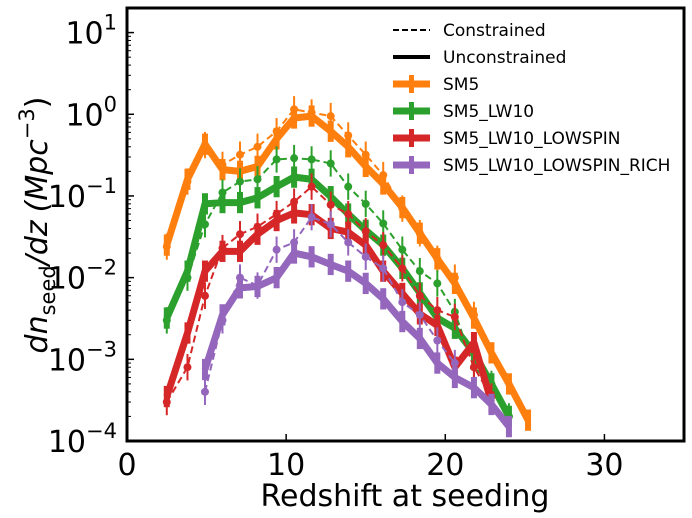  I want to click on y-tick-label: 10⁻², so click(82, 276).